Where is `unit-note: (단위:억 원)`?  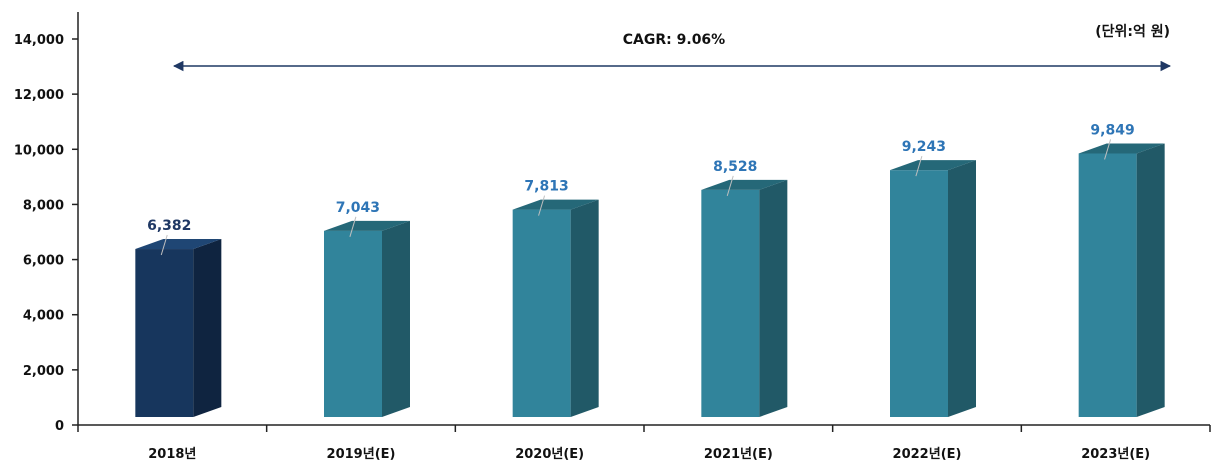
unit-note: (단위:억 원) is located at coordinates (1132, 31).